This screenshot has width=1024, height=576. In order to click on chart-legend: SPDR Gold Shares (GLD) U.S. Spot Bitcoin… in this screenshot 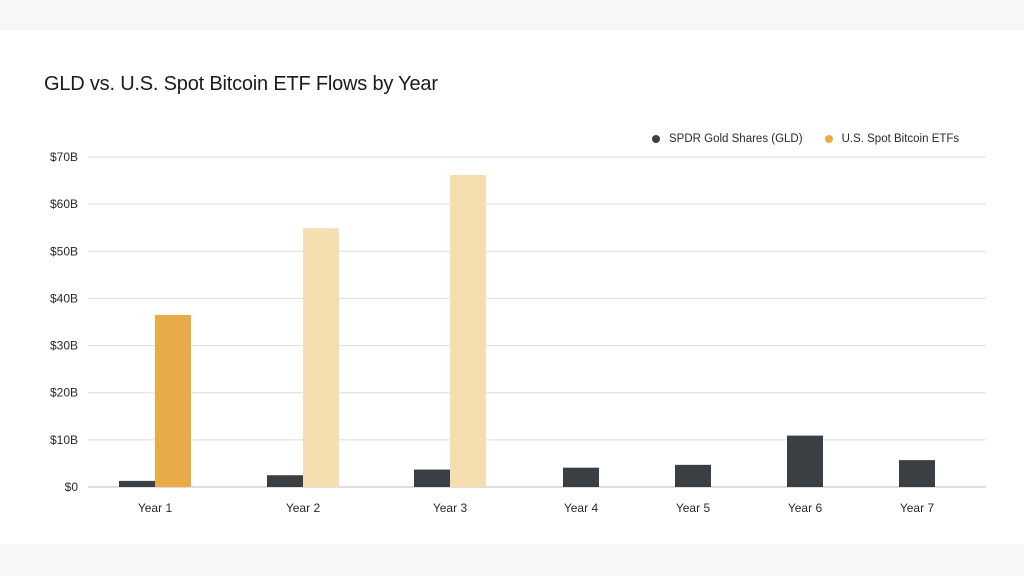, I will do `click(805, 139)`.